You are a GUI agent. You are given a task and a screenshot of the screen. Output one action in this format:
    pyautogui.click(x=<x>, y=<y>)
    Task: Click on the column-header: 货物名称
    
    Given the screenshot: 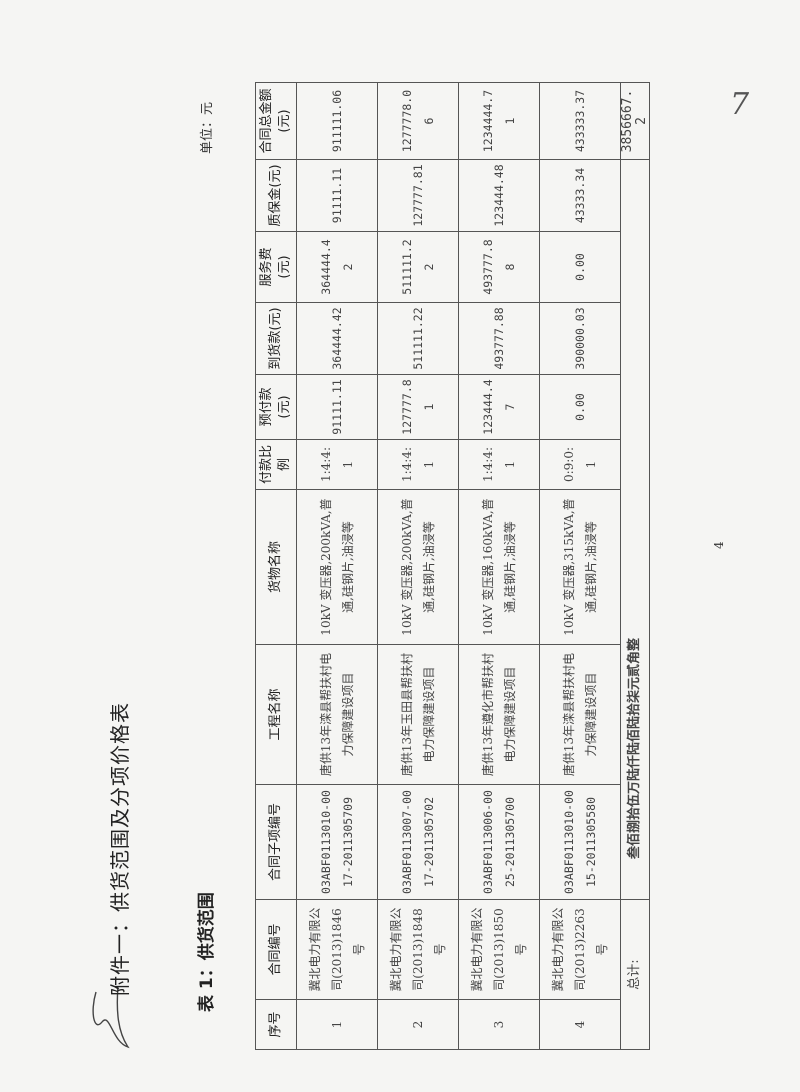 What is the action you would take?
    pyautogui.click(x=276, y=567)
    